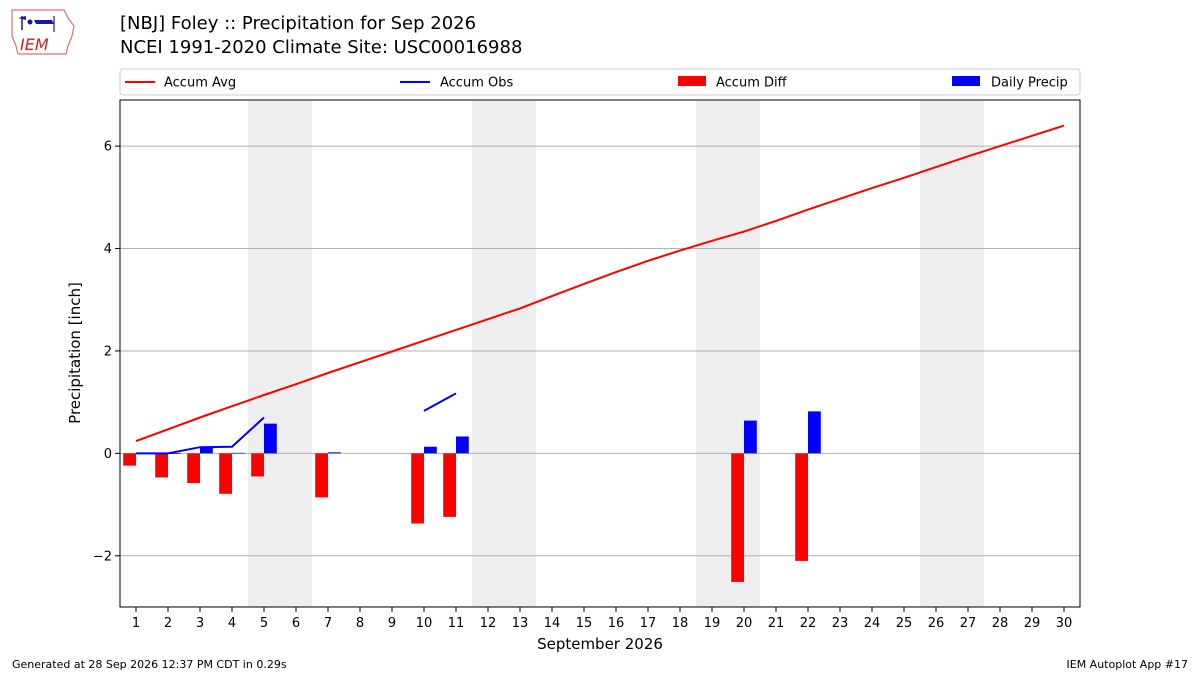 The image size is (1200, 675). I want to click on x-tick-label: 6, so click(296, 623).